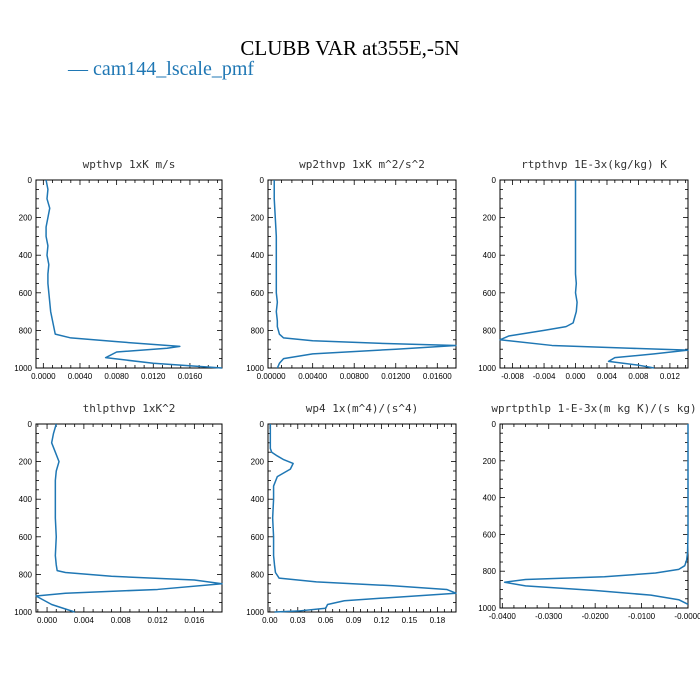 This screenshot has height=700, width=700. I want to click on x-tick-label: 0.00, so click(270, 620).